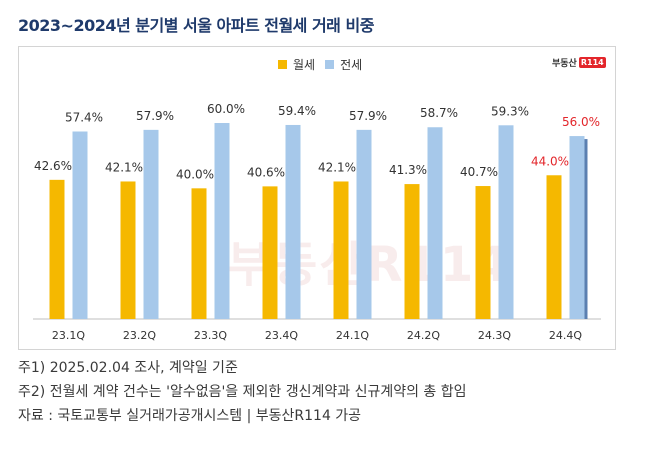 This screenshot has height=463, width=648. I want to click on logo-text: 부동산, so click(564, 64).